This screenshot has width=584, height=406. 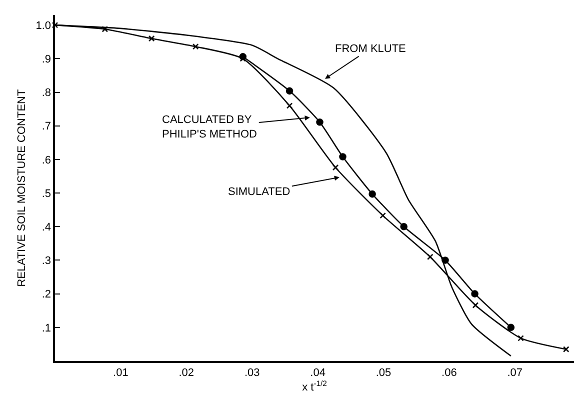 What do you see at coordinates (47, 126) in the screenshot?
I see `y-tick-label: .7` at bounding box center [47, 126].